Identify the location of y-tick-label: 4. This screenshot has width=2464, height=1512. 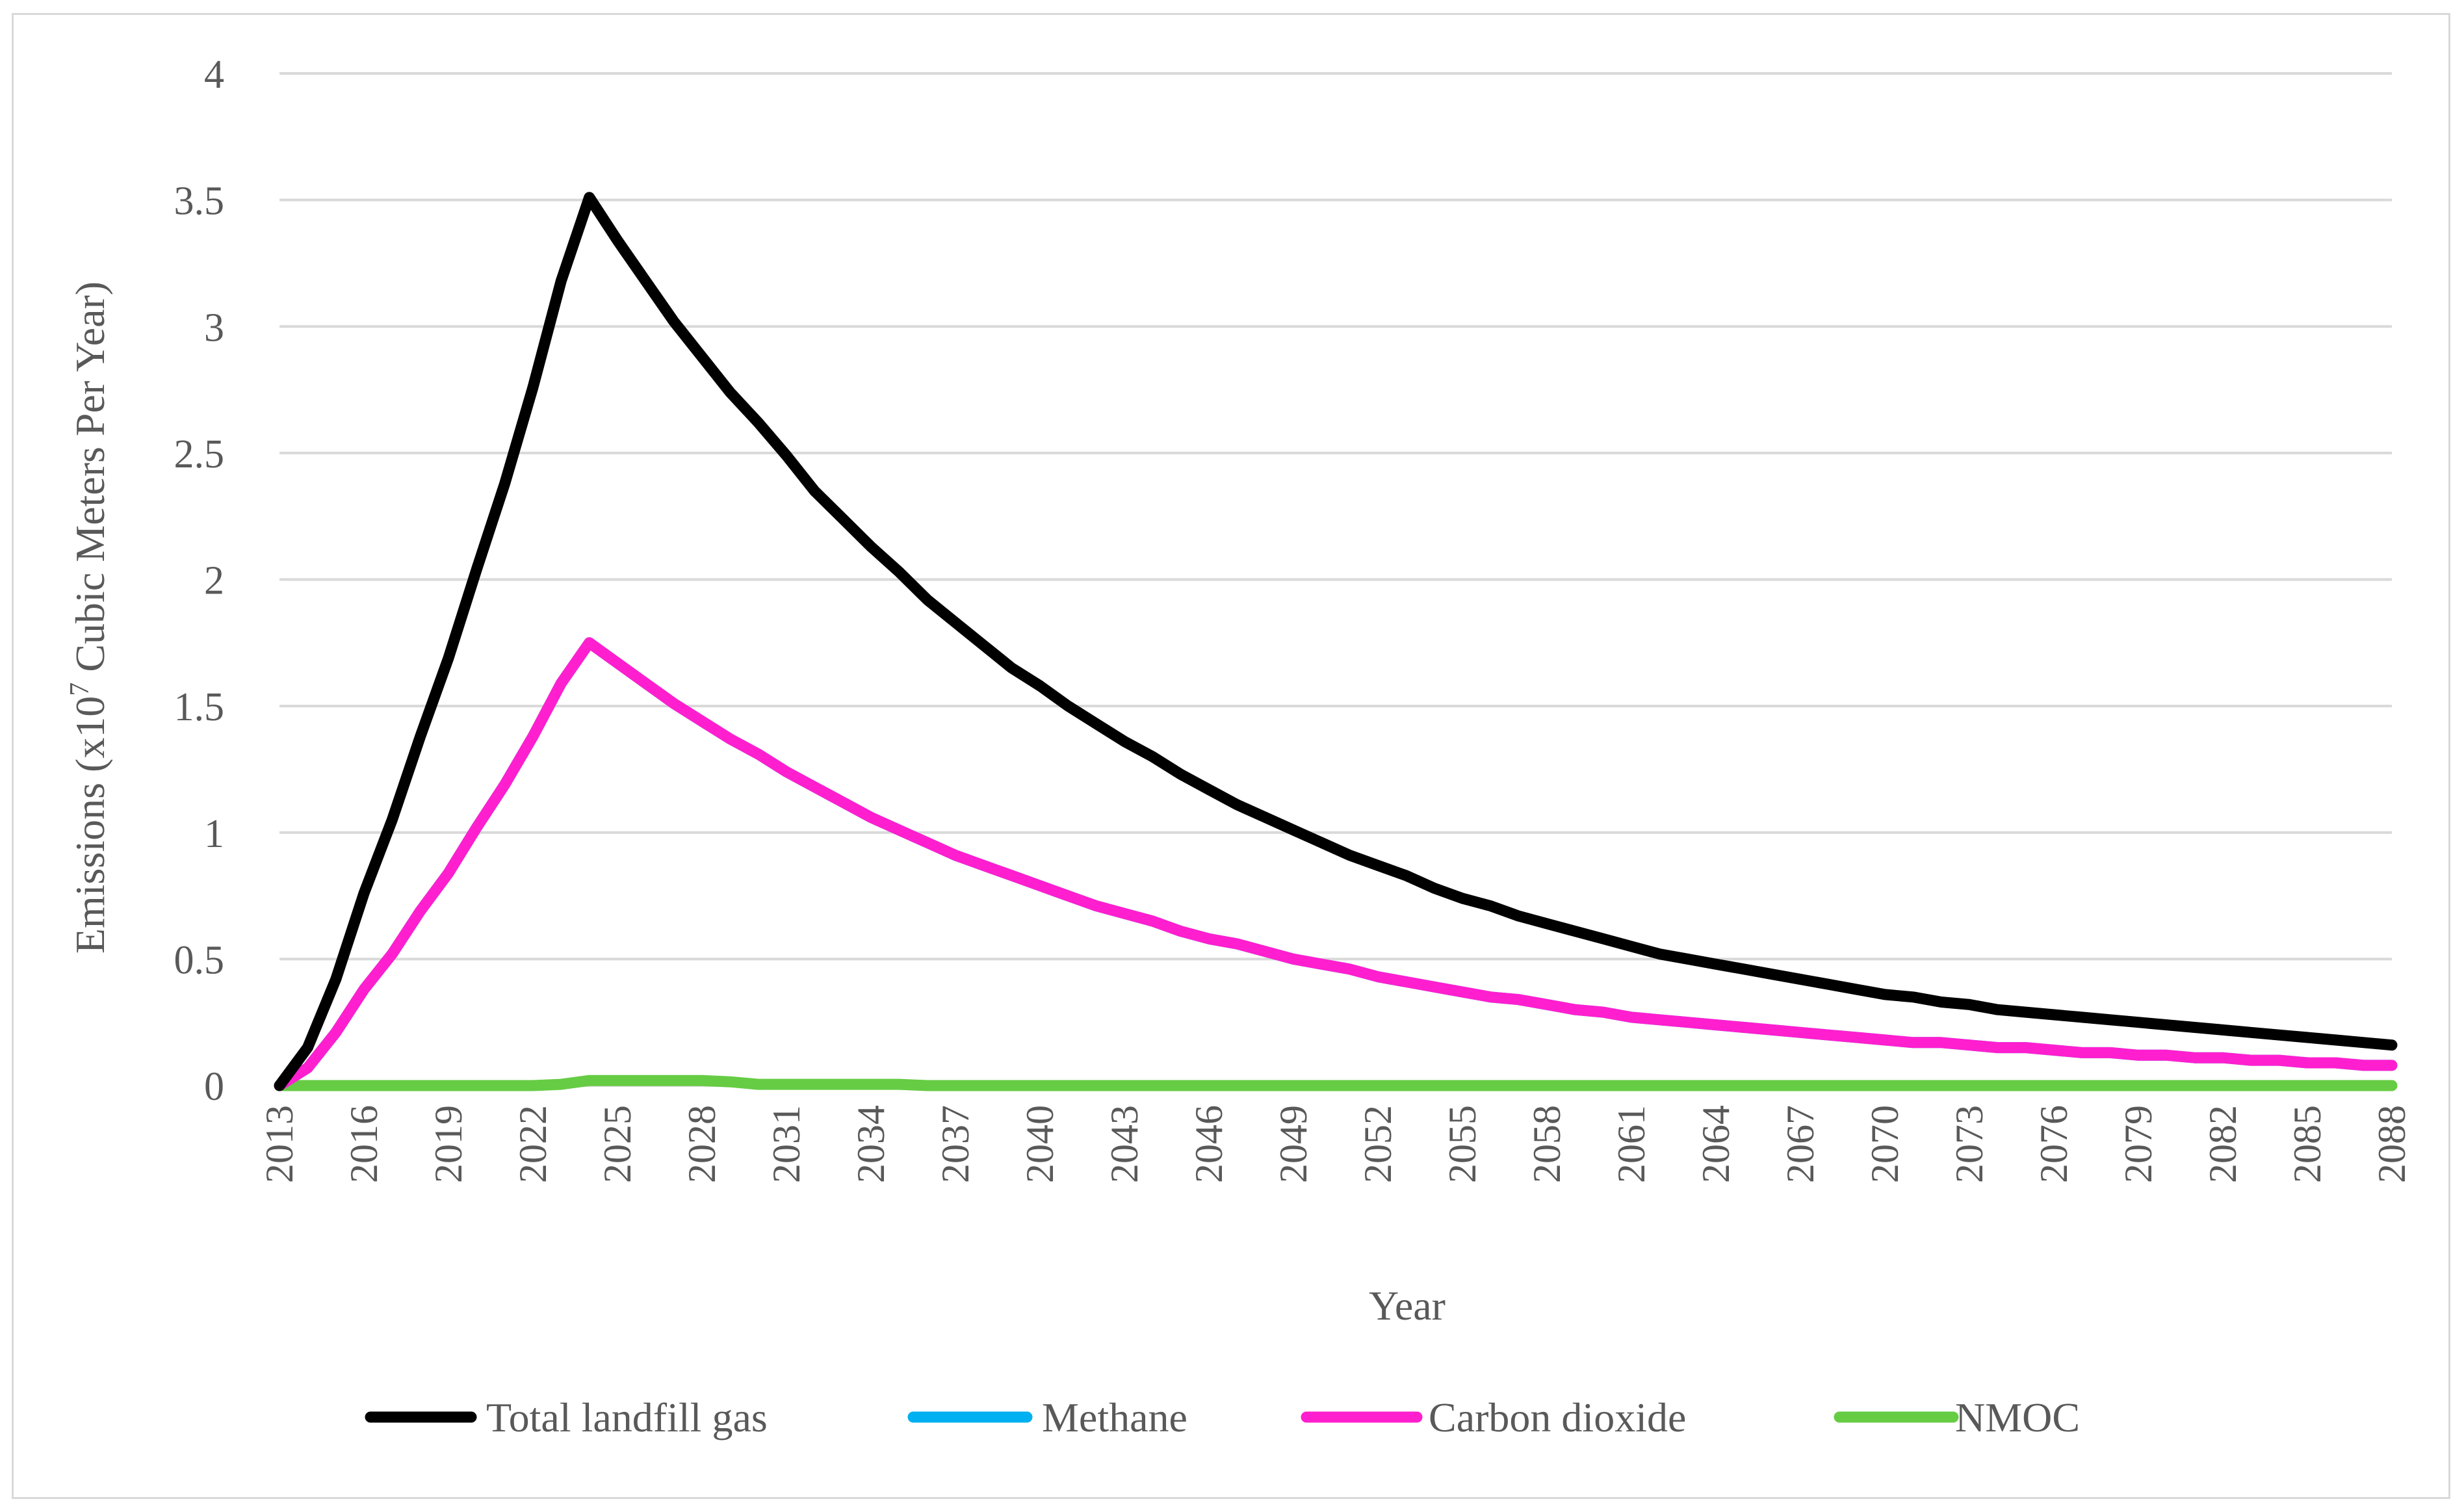
(214, 75).